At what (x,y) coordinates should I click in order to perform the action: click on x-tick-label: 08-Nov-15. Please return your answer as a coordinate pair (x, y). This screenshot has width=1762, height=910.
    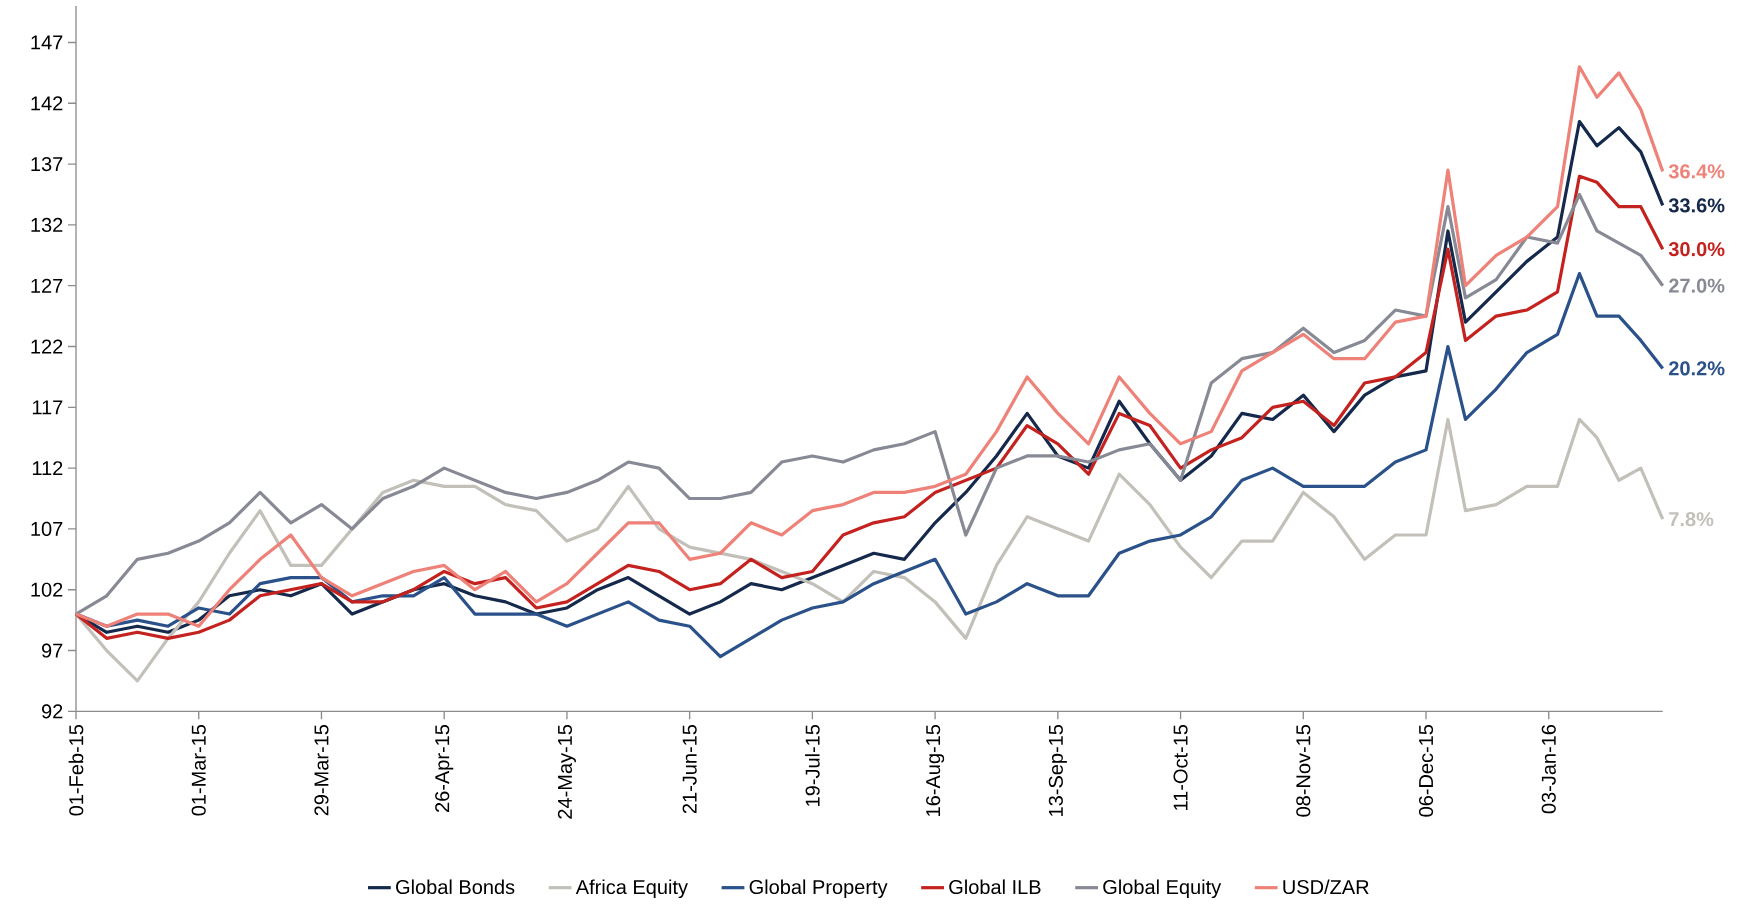
    Looking at the image, I should click on (1303, 770).